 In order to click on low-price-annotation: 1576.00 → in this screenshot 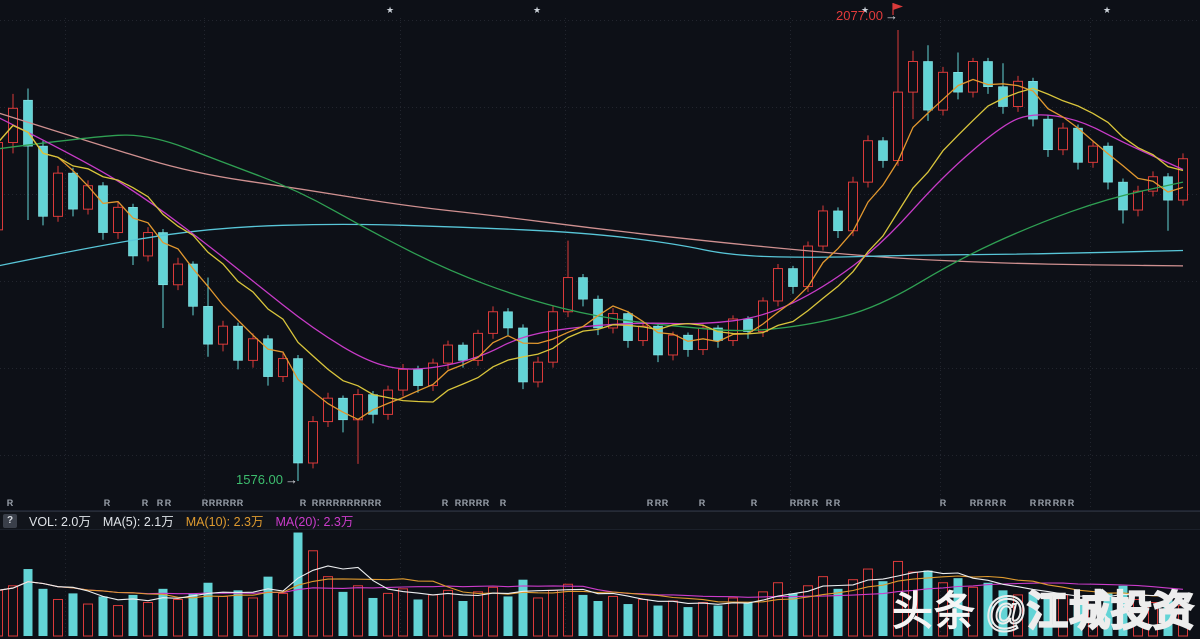, I will do `click(267, 479)`.